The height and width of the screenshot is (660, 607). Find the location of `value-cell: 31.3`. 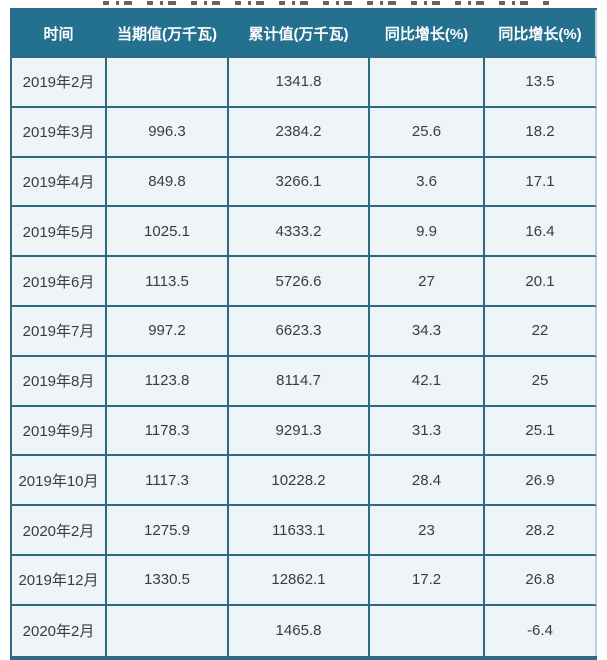

value-cell: 31.3 is located at coordinates (427, 431).